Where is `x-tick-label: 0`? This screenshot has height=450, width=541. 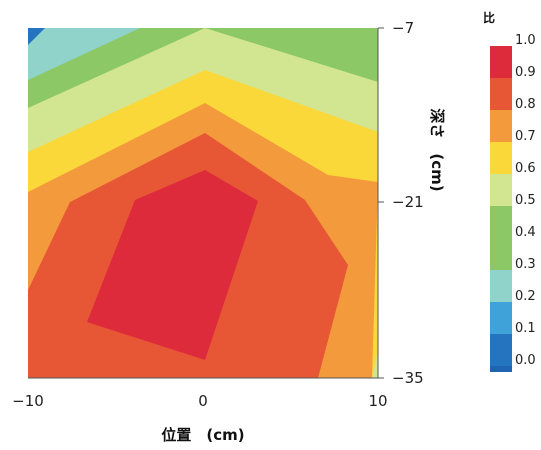 x-tick-label: 0 is located at coordinates (203, 401).